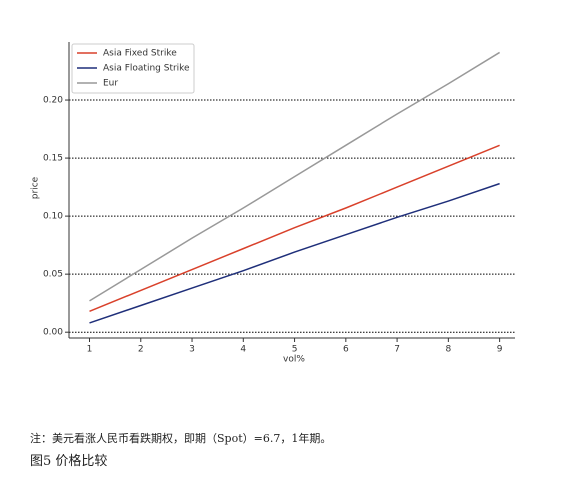  What do you see at coordinates (146, 69) in the screenshot?
I see `legend-label: Asia Floating Strike` at bounding box center [146, 69].